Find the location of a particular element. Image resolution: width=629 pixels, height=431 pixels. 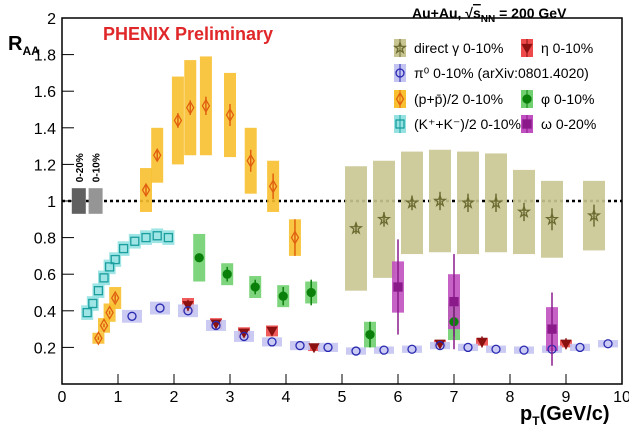

x-tick-label: 1 is located at coordinates (118, 397).